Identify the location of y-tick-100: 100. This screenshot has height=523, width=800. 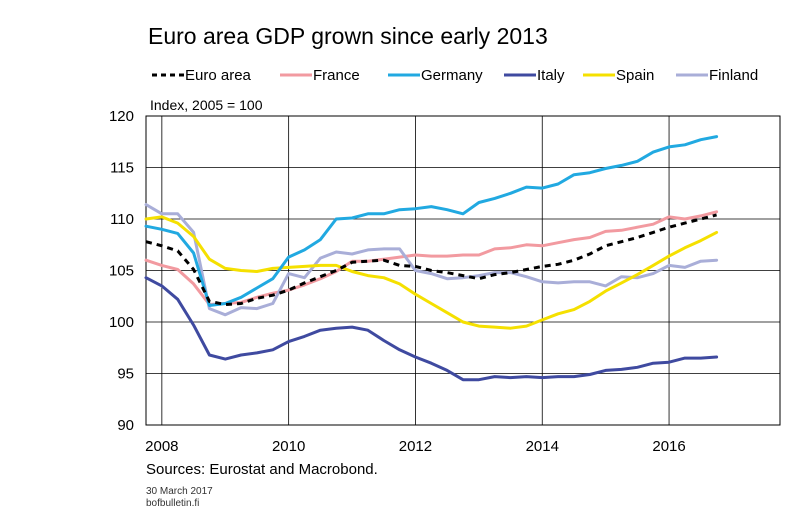
(121, 322).